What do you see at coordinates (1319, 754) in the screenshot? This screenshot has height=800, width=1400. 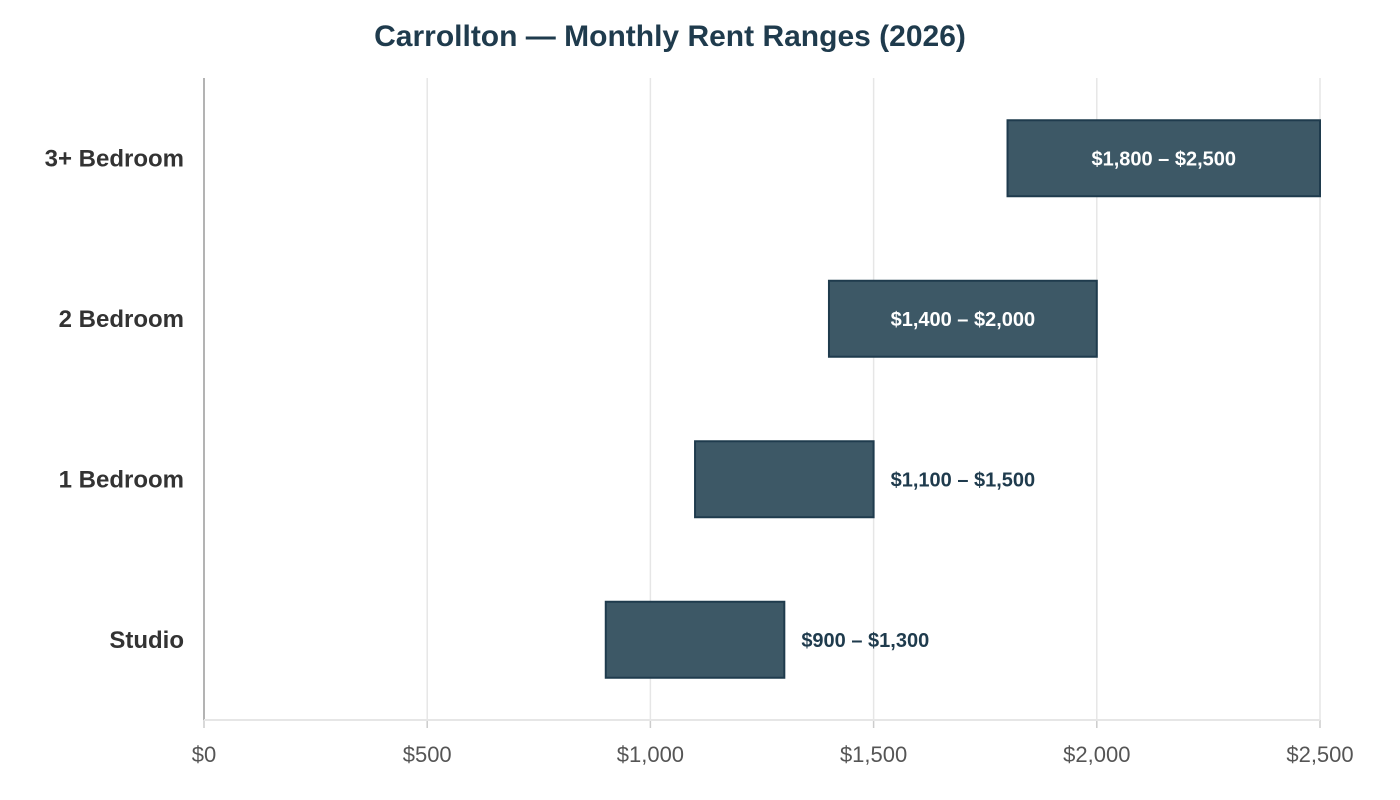 I see `x-tick-label: $2,500` at bounding box center [1319, 754].